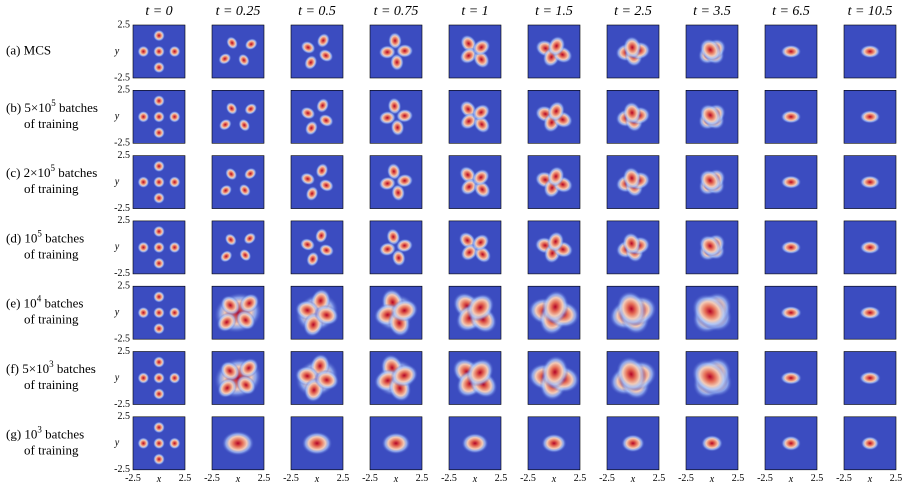 The image size is (919, 499). What do you see at coordinates (39, 233) in the screenshot?
I see `row-label-sup: 5` at bounding box center [39, 233].